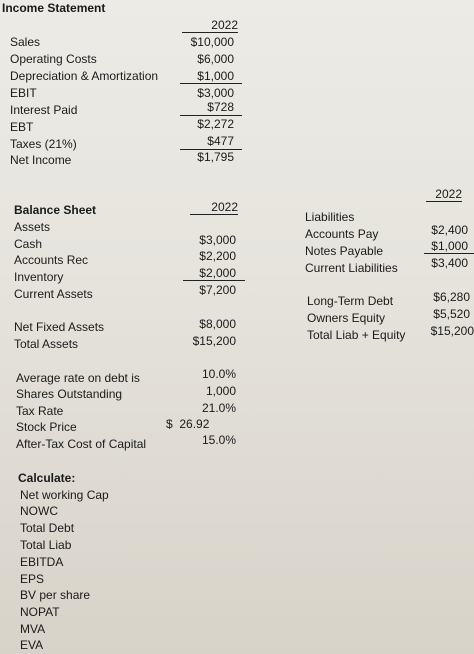 This screenshot has height=654, width=474. I want to click on is-label-ebit: EBIT, so click(23, 93).